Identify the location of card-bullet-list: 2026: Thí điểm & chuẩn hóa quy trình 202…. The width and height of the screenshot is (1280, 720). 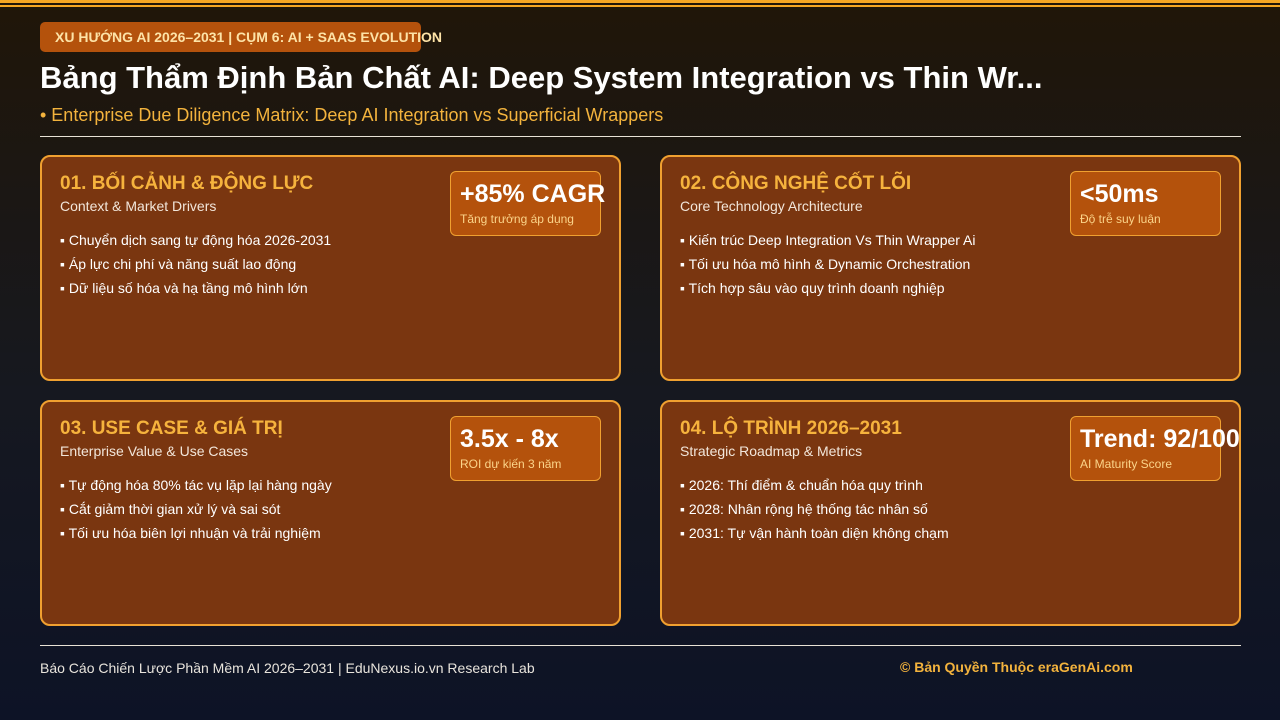
(814, 509).